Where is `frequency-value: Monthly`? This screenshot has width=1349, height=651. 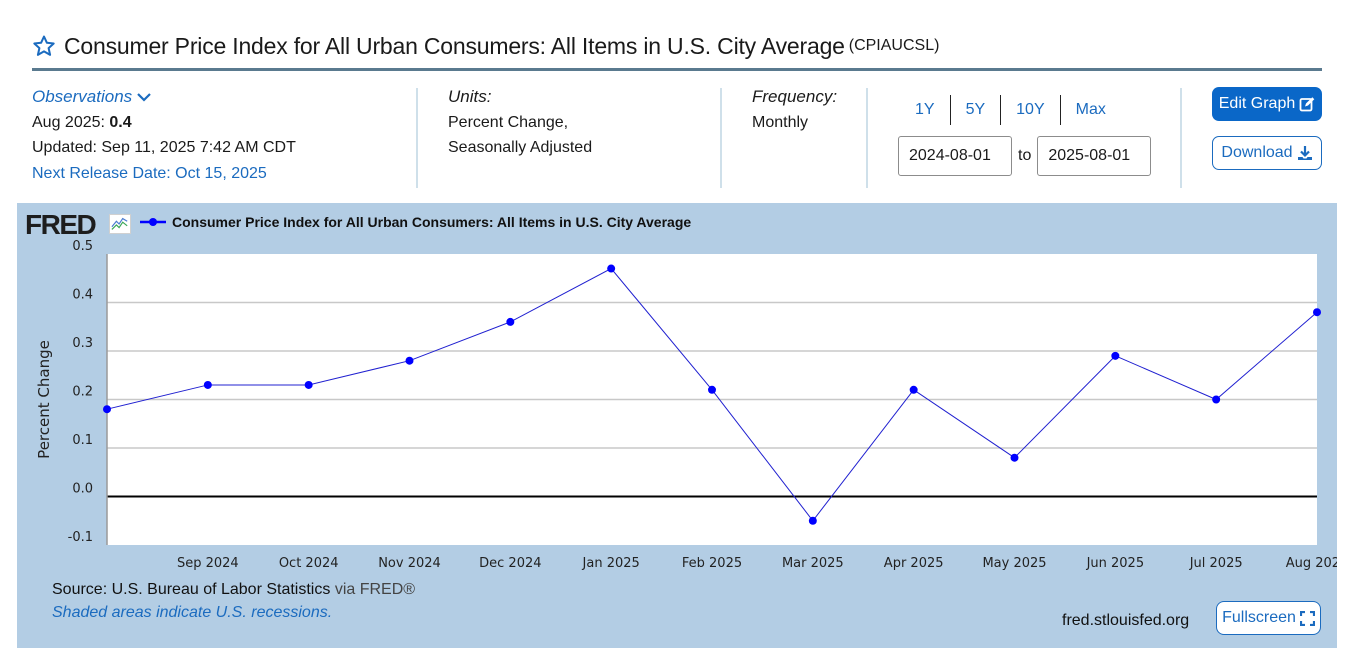 frequency-value: Monthly is located at coordinates (780, 122).